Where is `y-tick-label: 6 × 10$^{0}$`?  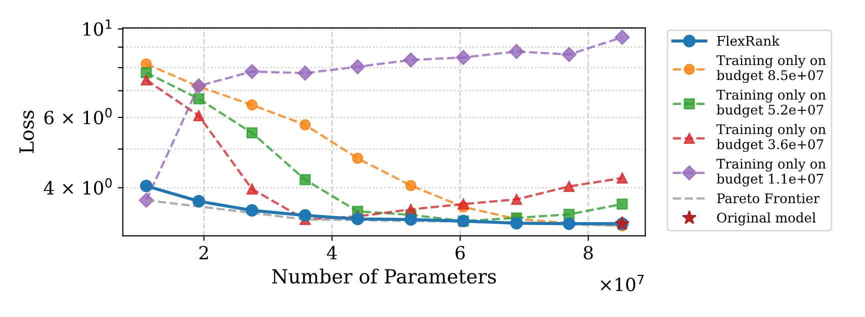
y-tick-label: 6 × 10$^{0}$ is located at coordinates (78, 116).